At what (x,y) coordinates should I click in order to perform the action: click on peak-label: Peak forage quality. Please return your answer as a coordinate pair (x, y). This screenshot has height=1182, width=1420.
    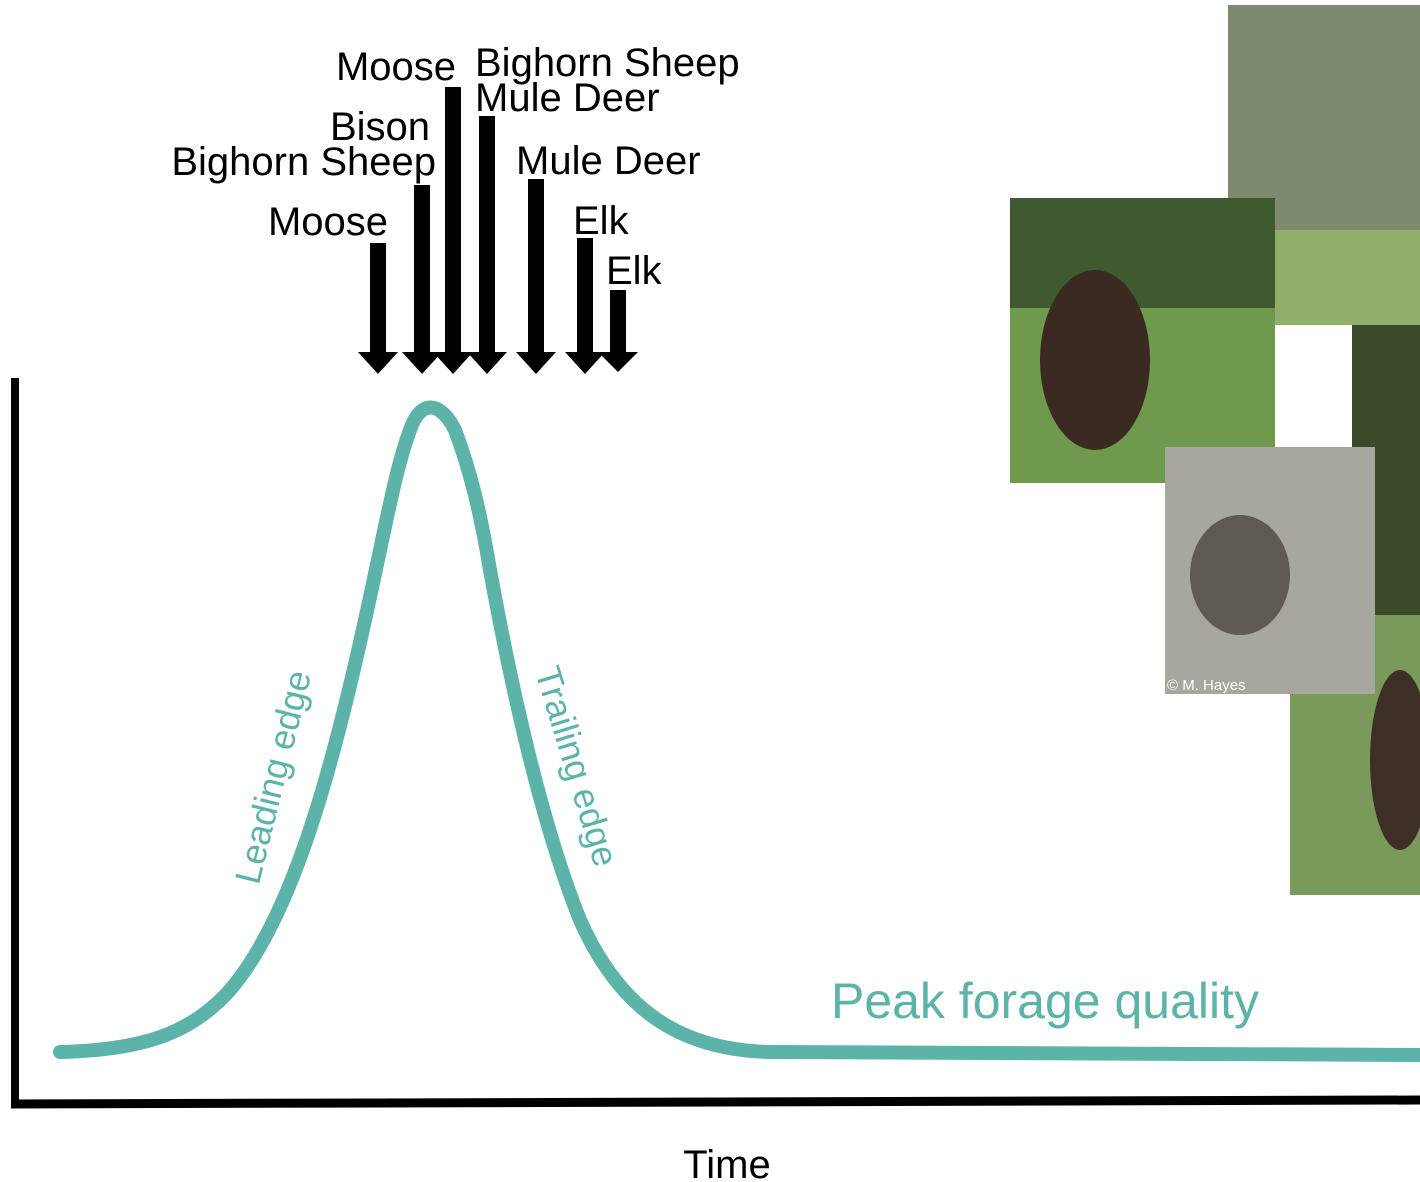
    Looking at the image, I should click on (1045, 1001).